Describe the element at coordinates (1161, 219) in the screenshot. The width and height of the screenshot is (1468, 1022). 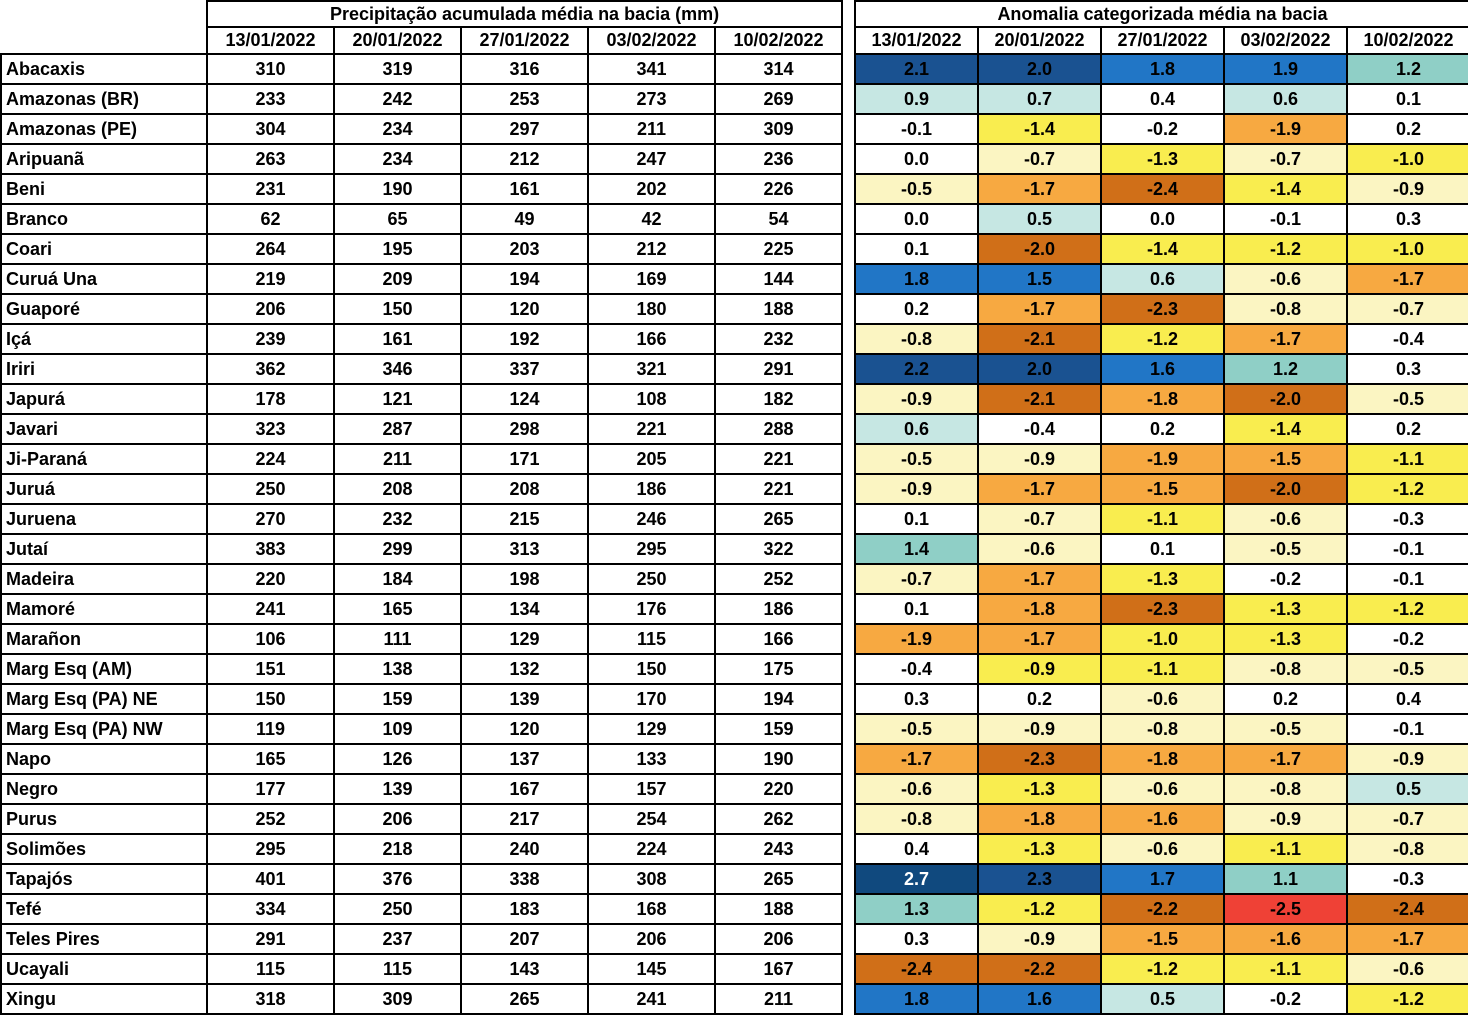
I see `table-row: 0.0 0.5 0.0 -0.1 0.3` at that location.